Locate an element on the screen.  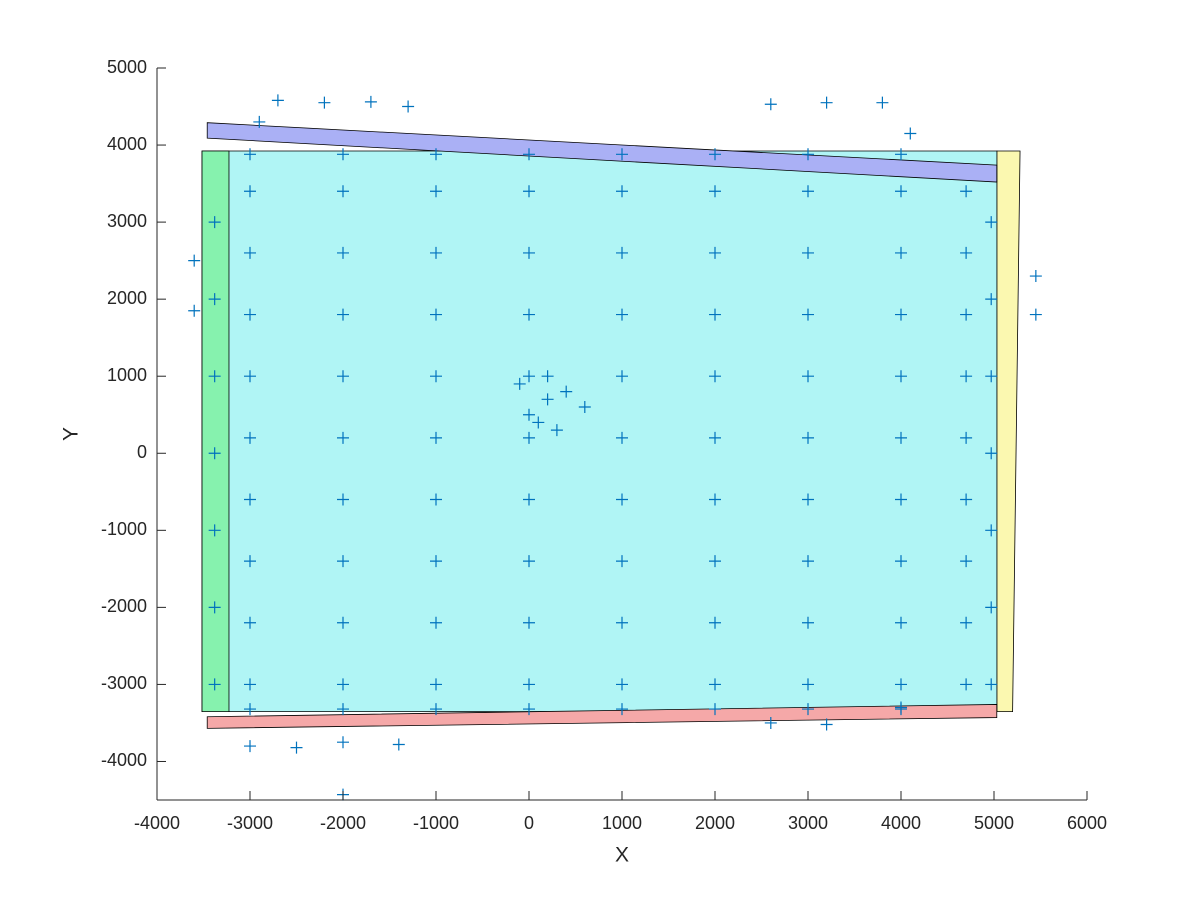
y-tick-label: 4000 is located at coordinates (127, 144).